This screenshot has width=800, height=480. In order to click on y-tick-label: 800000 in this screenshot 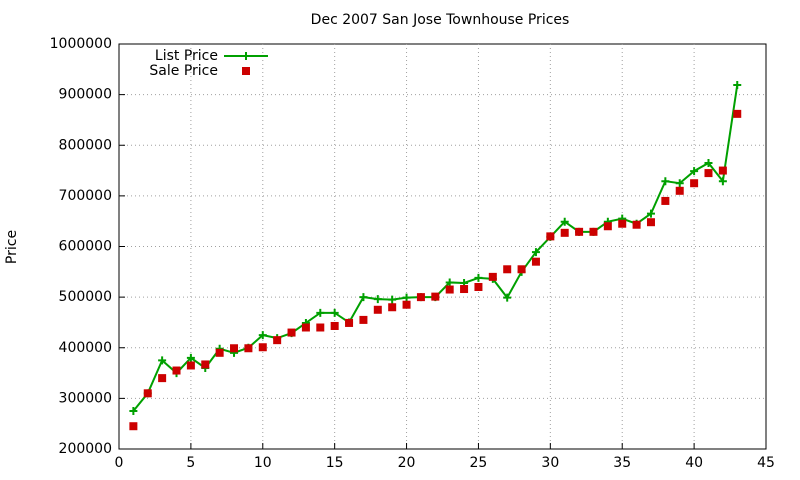, I will do `click(85, 145)`.